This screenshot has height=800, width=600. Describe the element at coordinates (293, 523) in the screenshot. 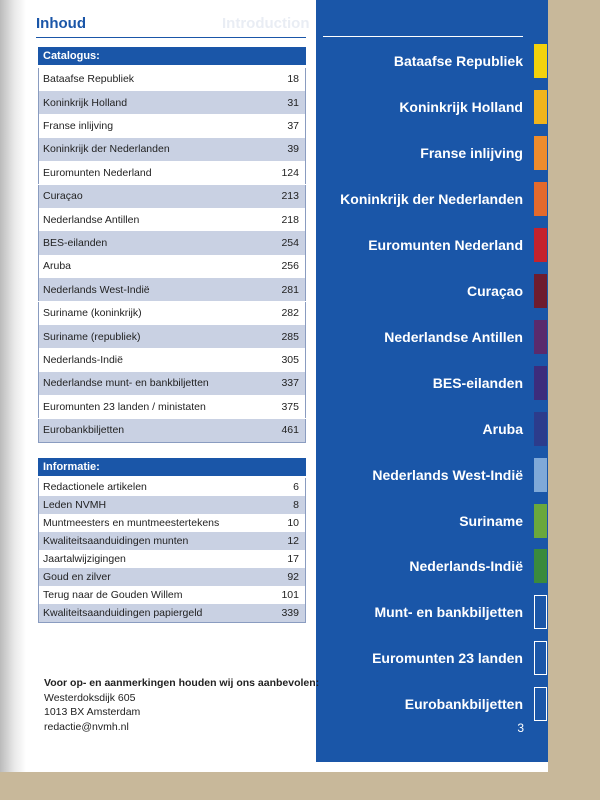

I see `row-page: 10` at that location.